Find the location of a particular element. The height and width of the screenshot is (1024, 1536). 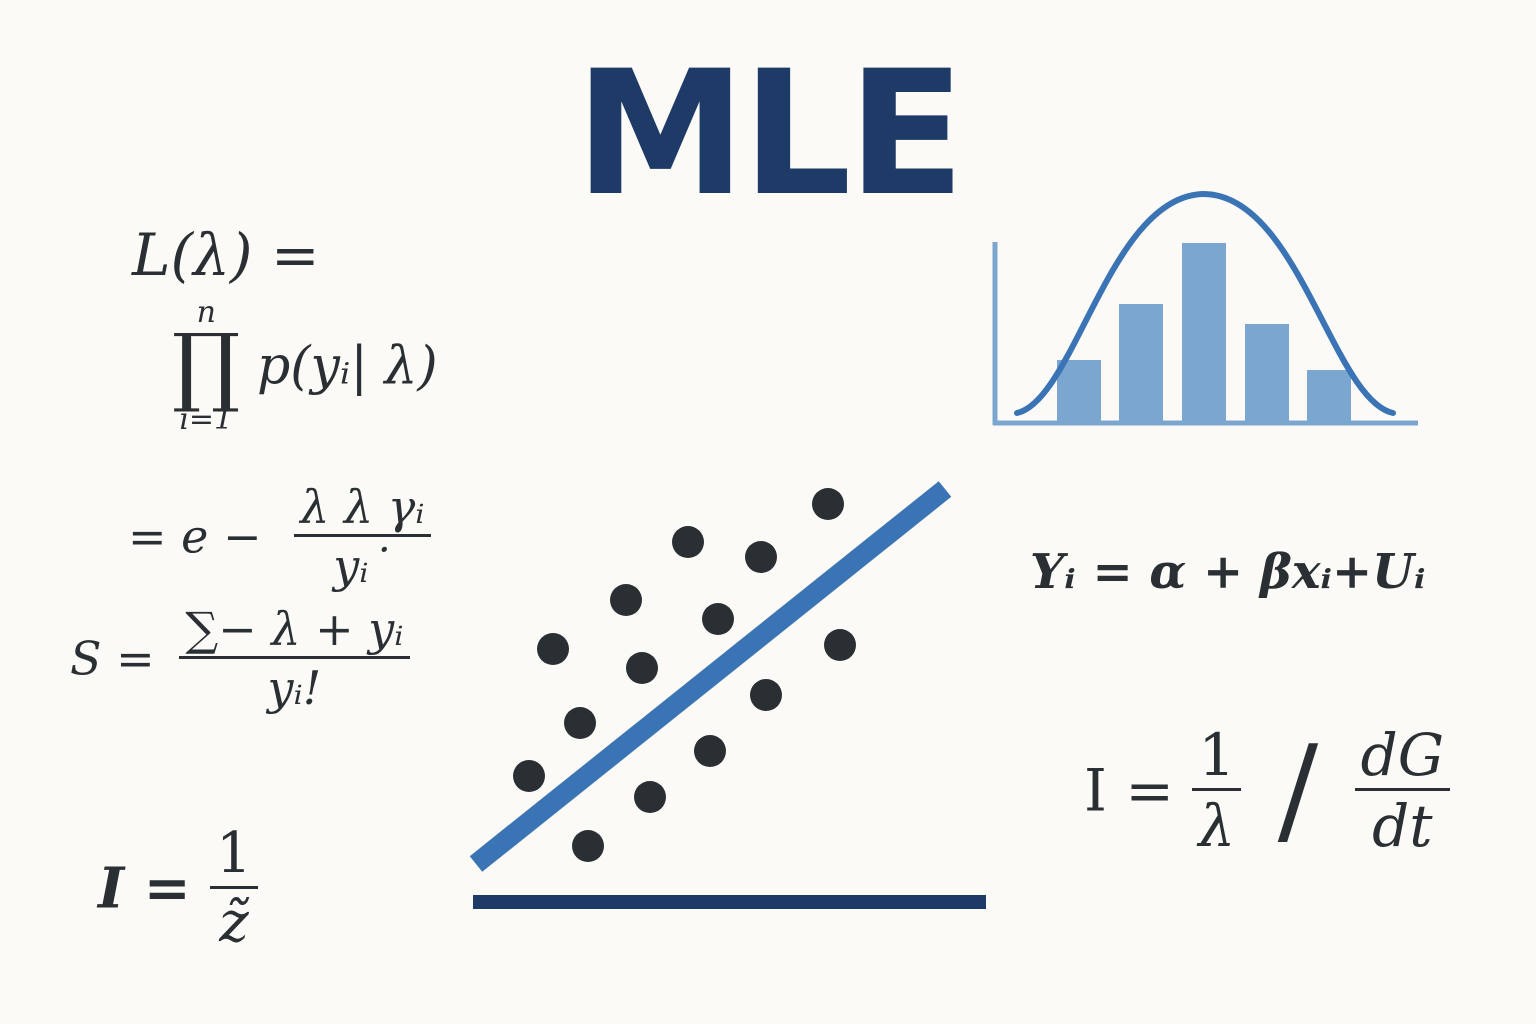

score-lhs: S = is located at coordinates (112, 658).